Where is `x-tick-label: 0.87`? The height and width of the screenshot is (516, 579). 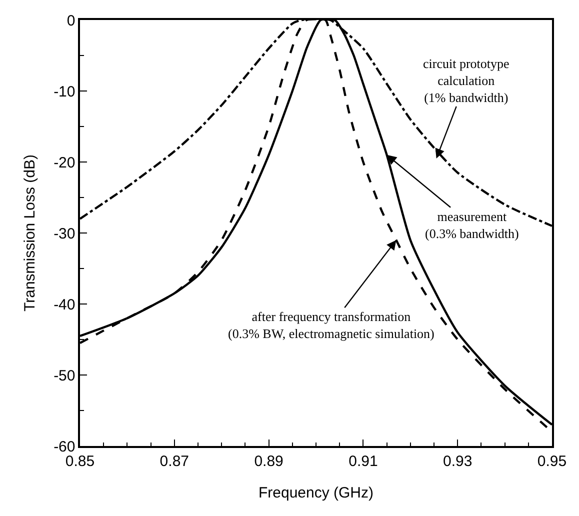 x-tick-label: 0.87 is located at coordinates (174, 461).